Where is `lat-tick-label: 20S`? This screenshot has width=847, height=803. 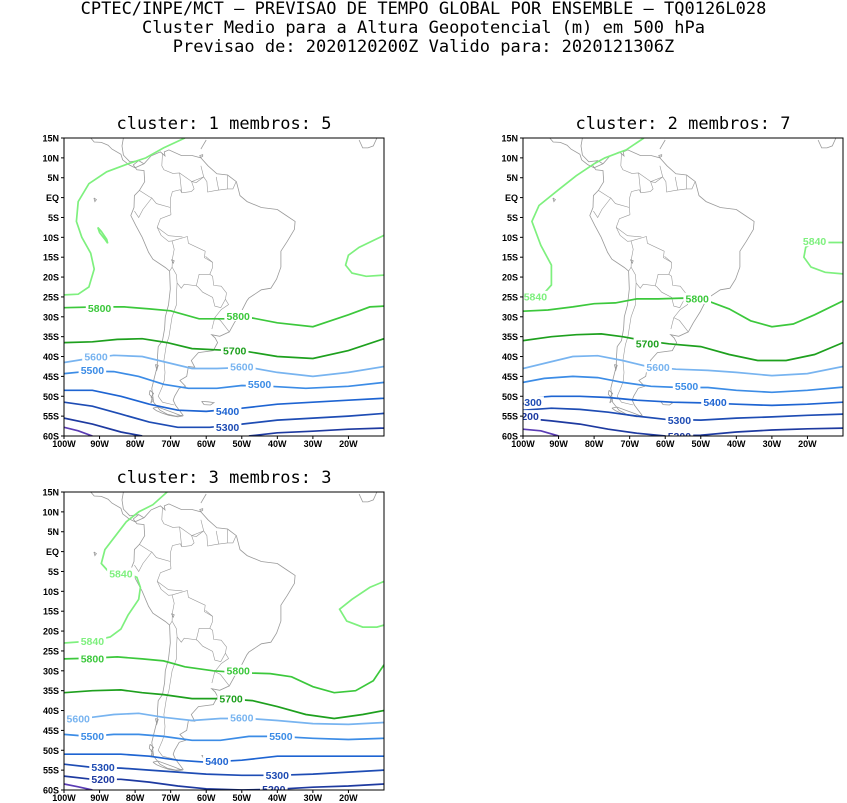 lat-tick-label: 20S is located at coordinates (51, 278).